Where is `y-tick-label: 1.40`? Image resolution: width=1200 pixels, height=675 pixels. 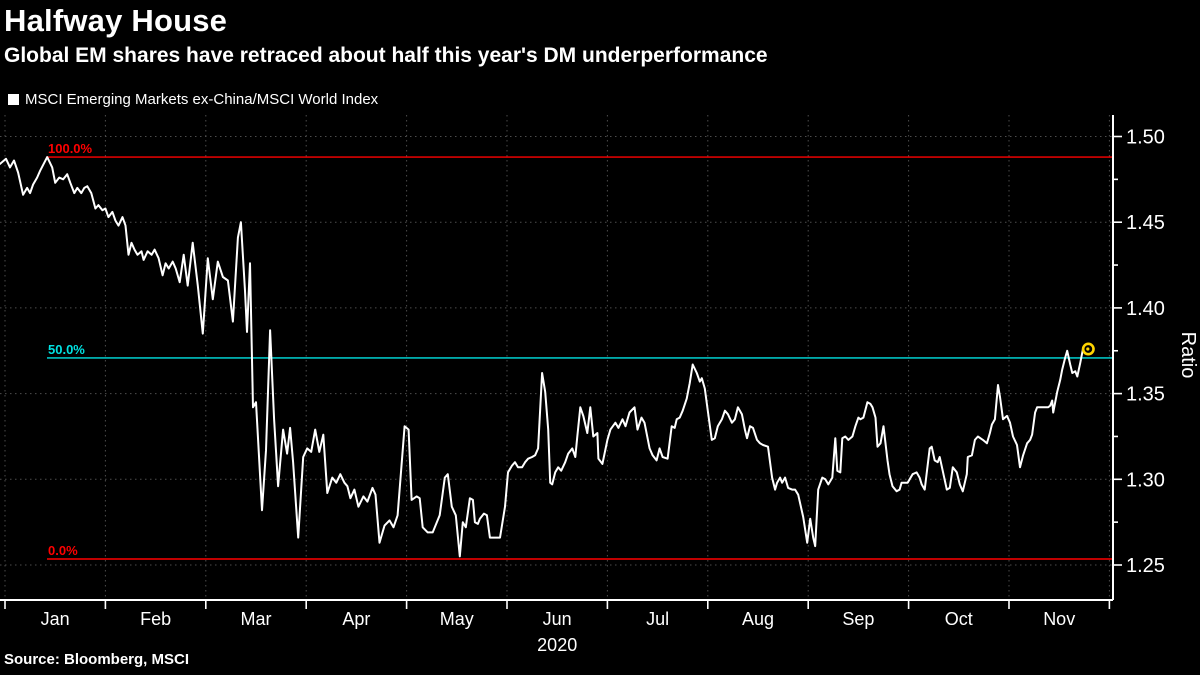 y-tick-label: 1.40 is located at coordinates (1145, 309).